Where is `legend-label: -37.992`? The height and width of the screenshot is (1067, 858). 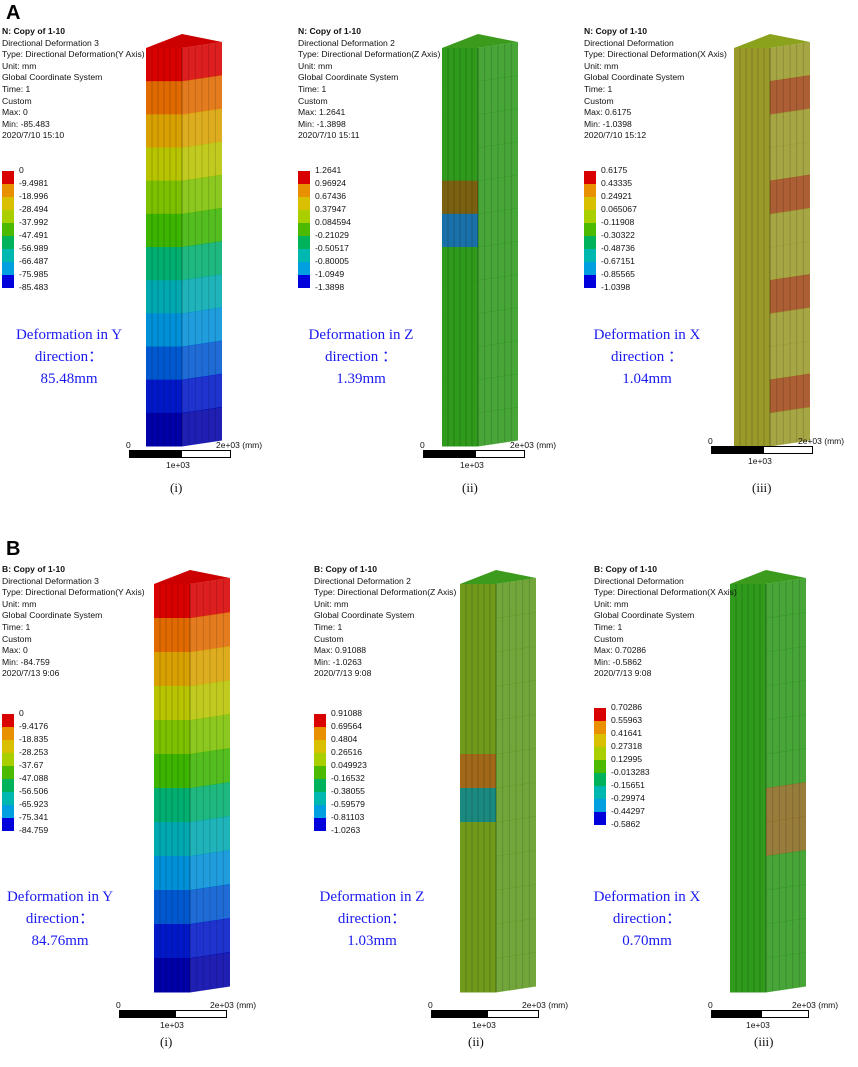
legend-label: -37.992 is located at coordinates (34, 222).